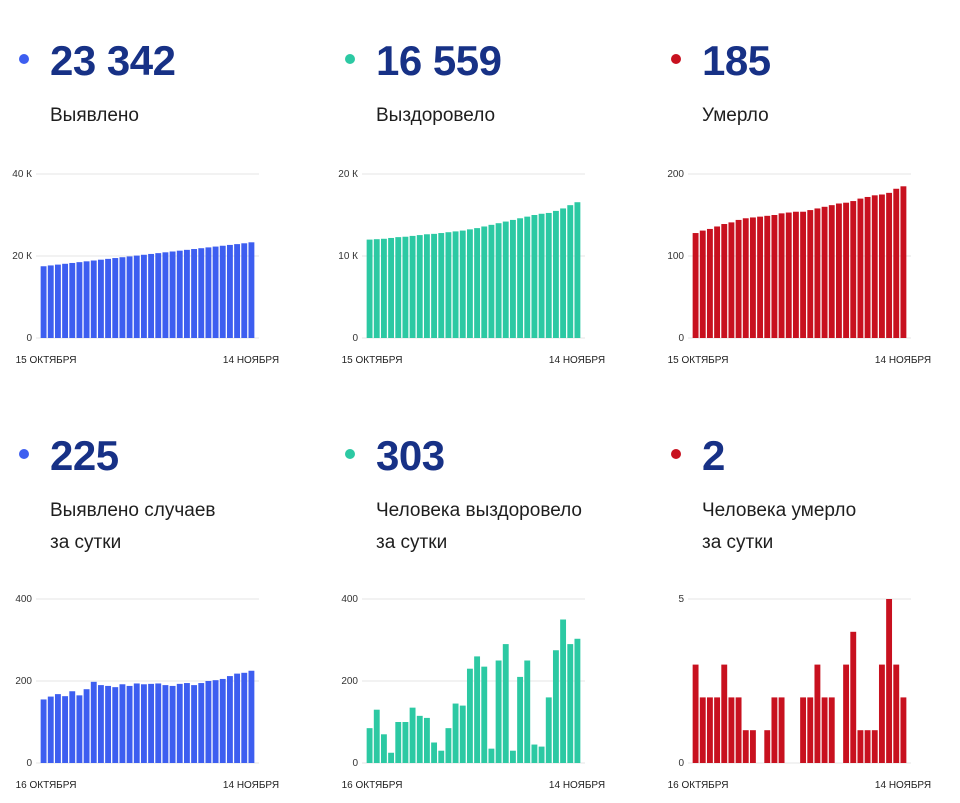 The width and height of the screenshot is (960, 803). Describe the element at coordinates (22, 256) in the screenshot. I see `y-tick-label: 20 К` at that location.